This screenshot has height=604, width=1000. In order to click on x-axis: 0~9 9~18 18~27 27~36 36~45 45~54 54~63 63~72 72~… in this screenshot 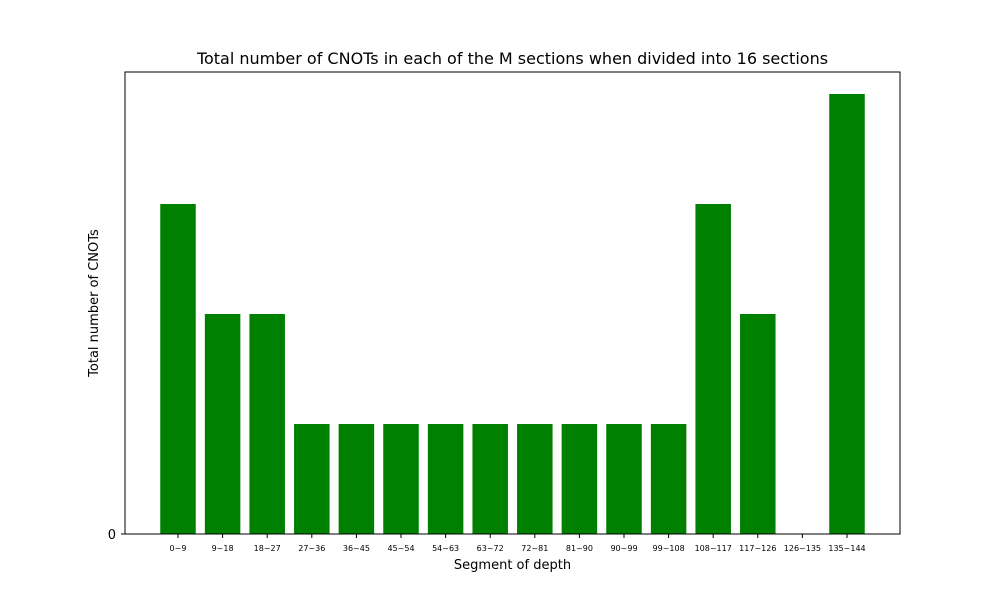, I will do `click(518, 543)`.